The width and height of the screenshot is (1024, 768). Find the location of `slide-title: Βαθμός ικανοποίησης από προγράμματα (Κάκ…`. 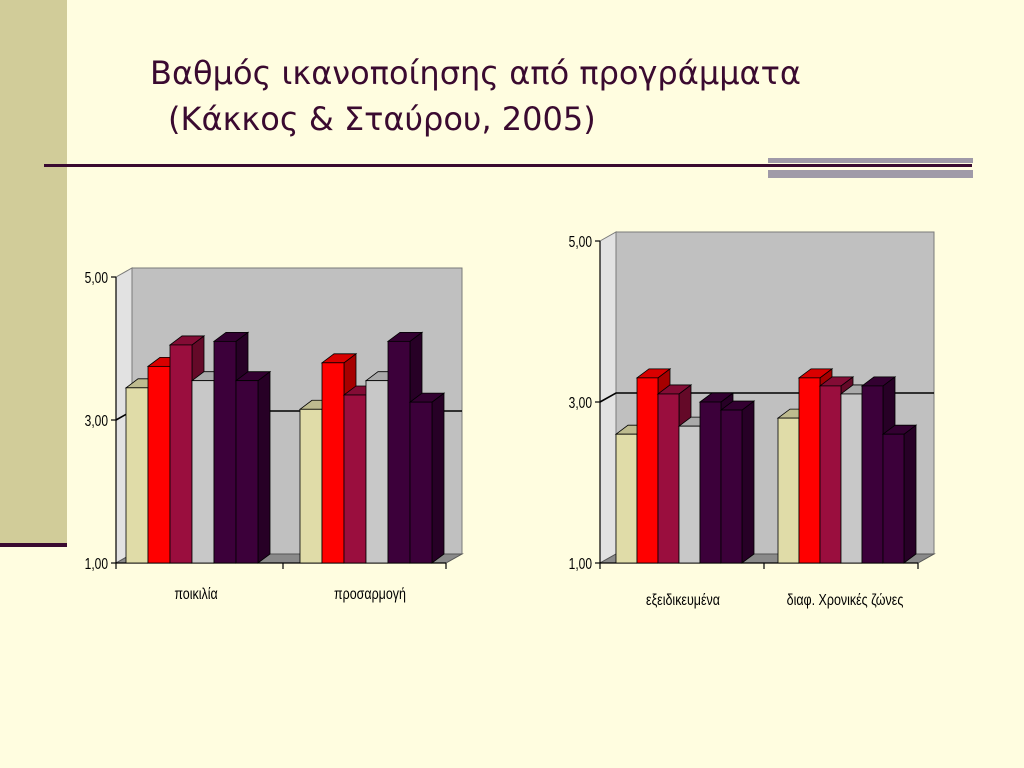

slide-title: Βαθμός ικανοποίησης από προγράμματα (Κάκ… is located at coordinates (475, 96).